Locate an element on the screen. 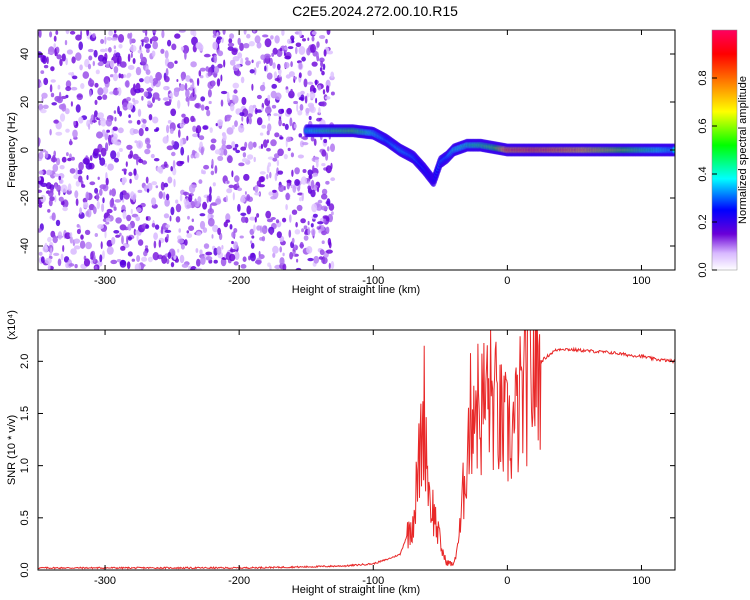 The height and width of the screenshot is (600, 750). colorbar-tick-label: 0.2 is located at coordinates (703, 221).